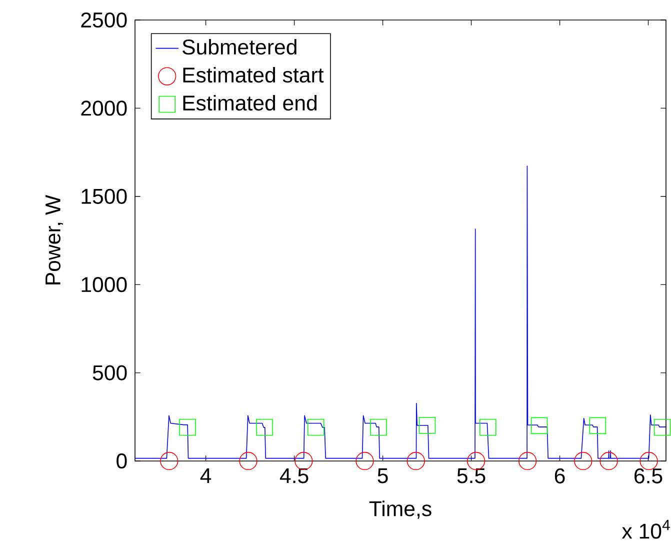 The height and width of the screenshot is (558, 671). Describe the element at coordinates (250, 102) in the screenshot. I see `legend-label: Estimated end` at that location.